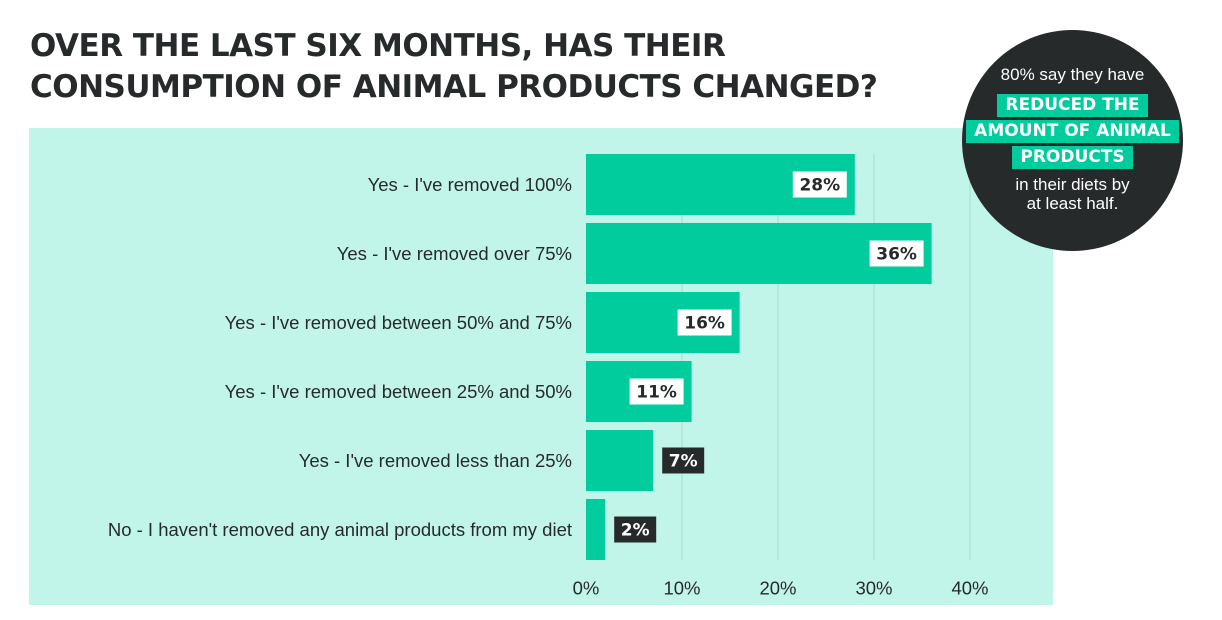  What do you see at coordinates (1072, 74) in the screenshot?
I see `callout-intro: 80% say they have` at bounding box center [1072, 74].